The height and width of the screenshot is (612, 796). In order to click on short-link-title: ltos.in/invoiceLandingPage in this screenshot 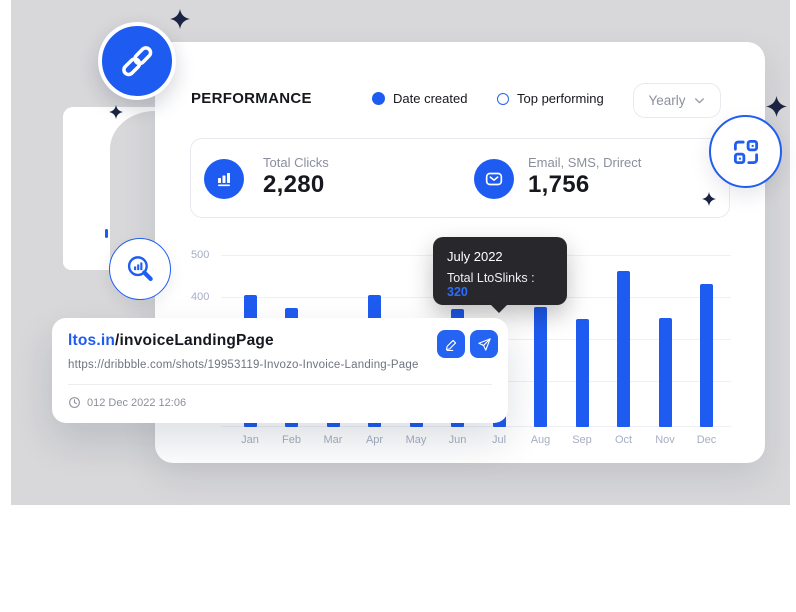, I will do `click(171, 341)`.